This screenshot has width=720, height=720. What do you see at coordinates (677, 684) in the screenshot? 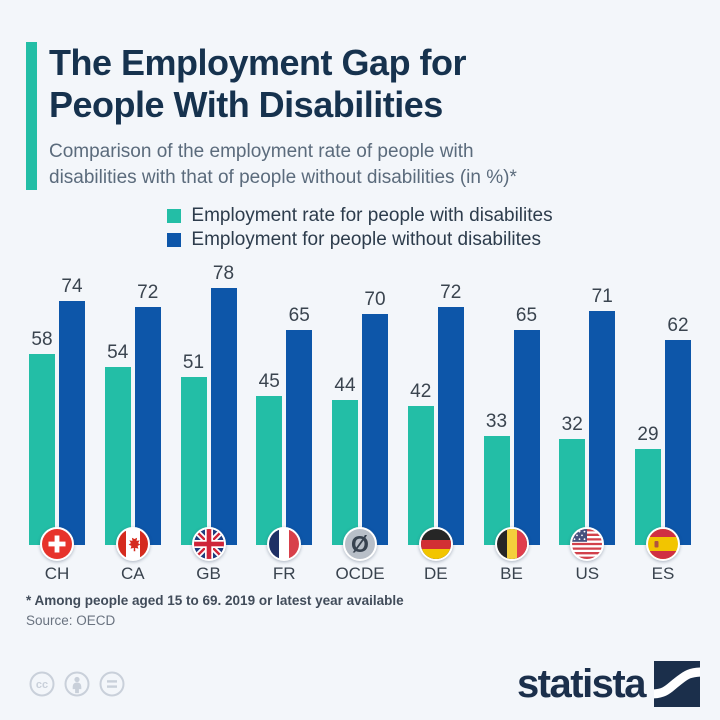
I see `statista-mark-icon` at bounding box center [677, 684].